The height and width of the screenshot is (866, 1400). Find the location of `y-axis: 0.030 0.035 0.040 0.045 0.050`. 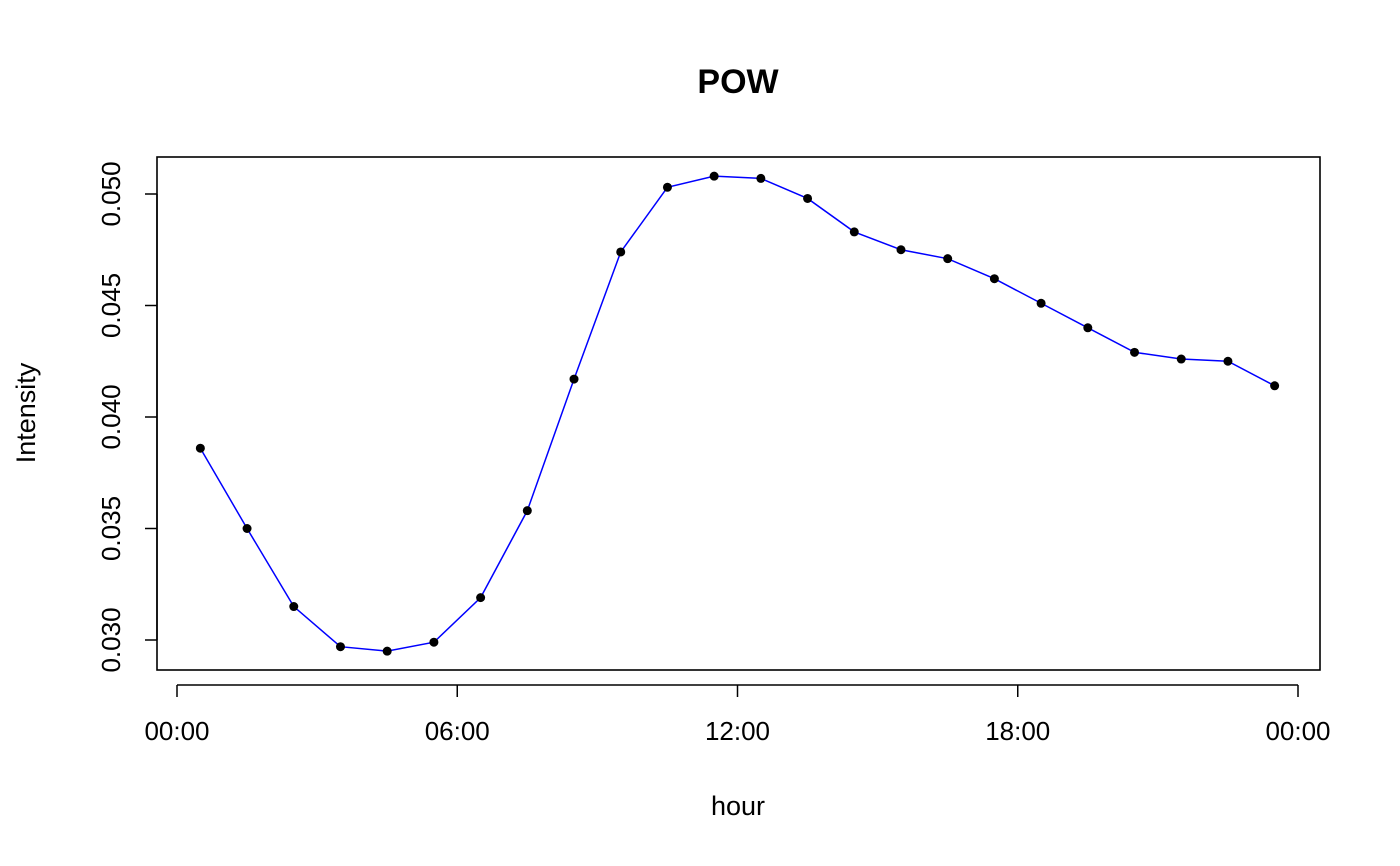

y-axis: 0.030 0.035 0.040 0.045 0.050 is located at coordinates (127, 417).